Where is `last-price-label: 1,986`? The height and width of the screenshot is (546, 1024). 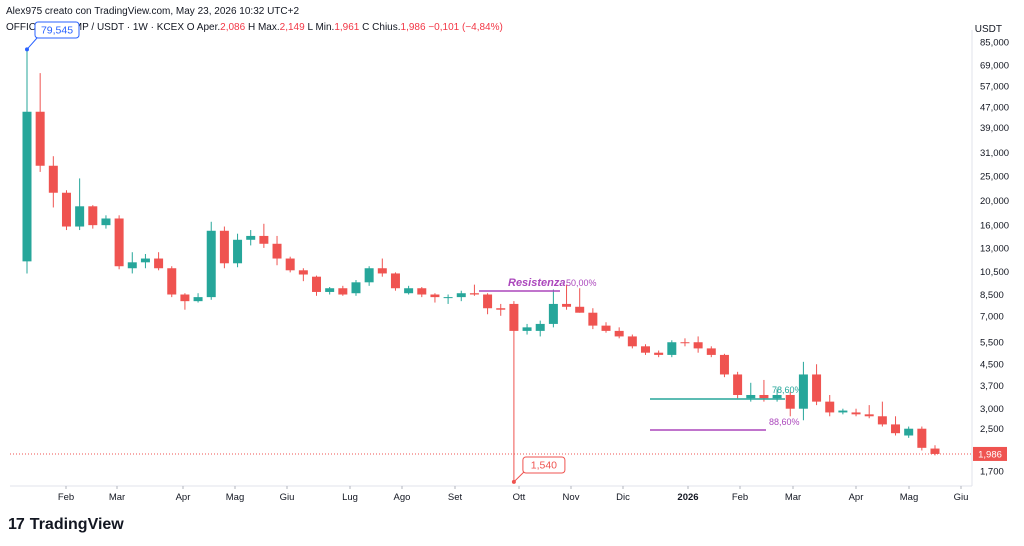
last-price-label: 1,986 is located at coordinates (990, 454).